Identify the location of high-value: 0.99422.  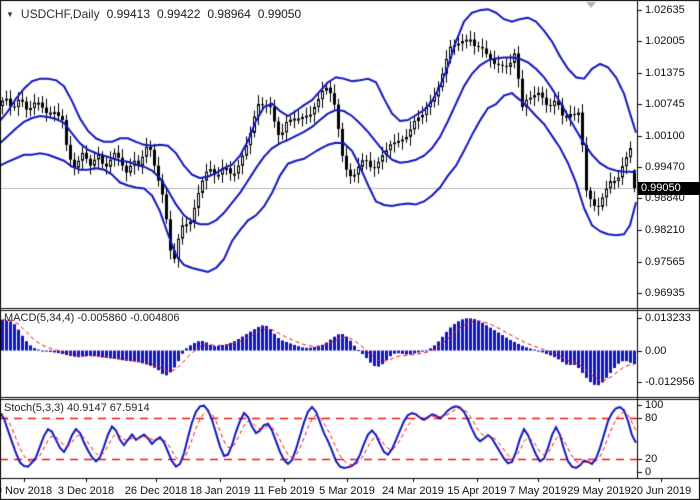
(179, 14).